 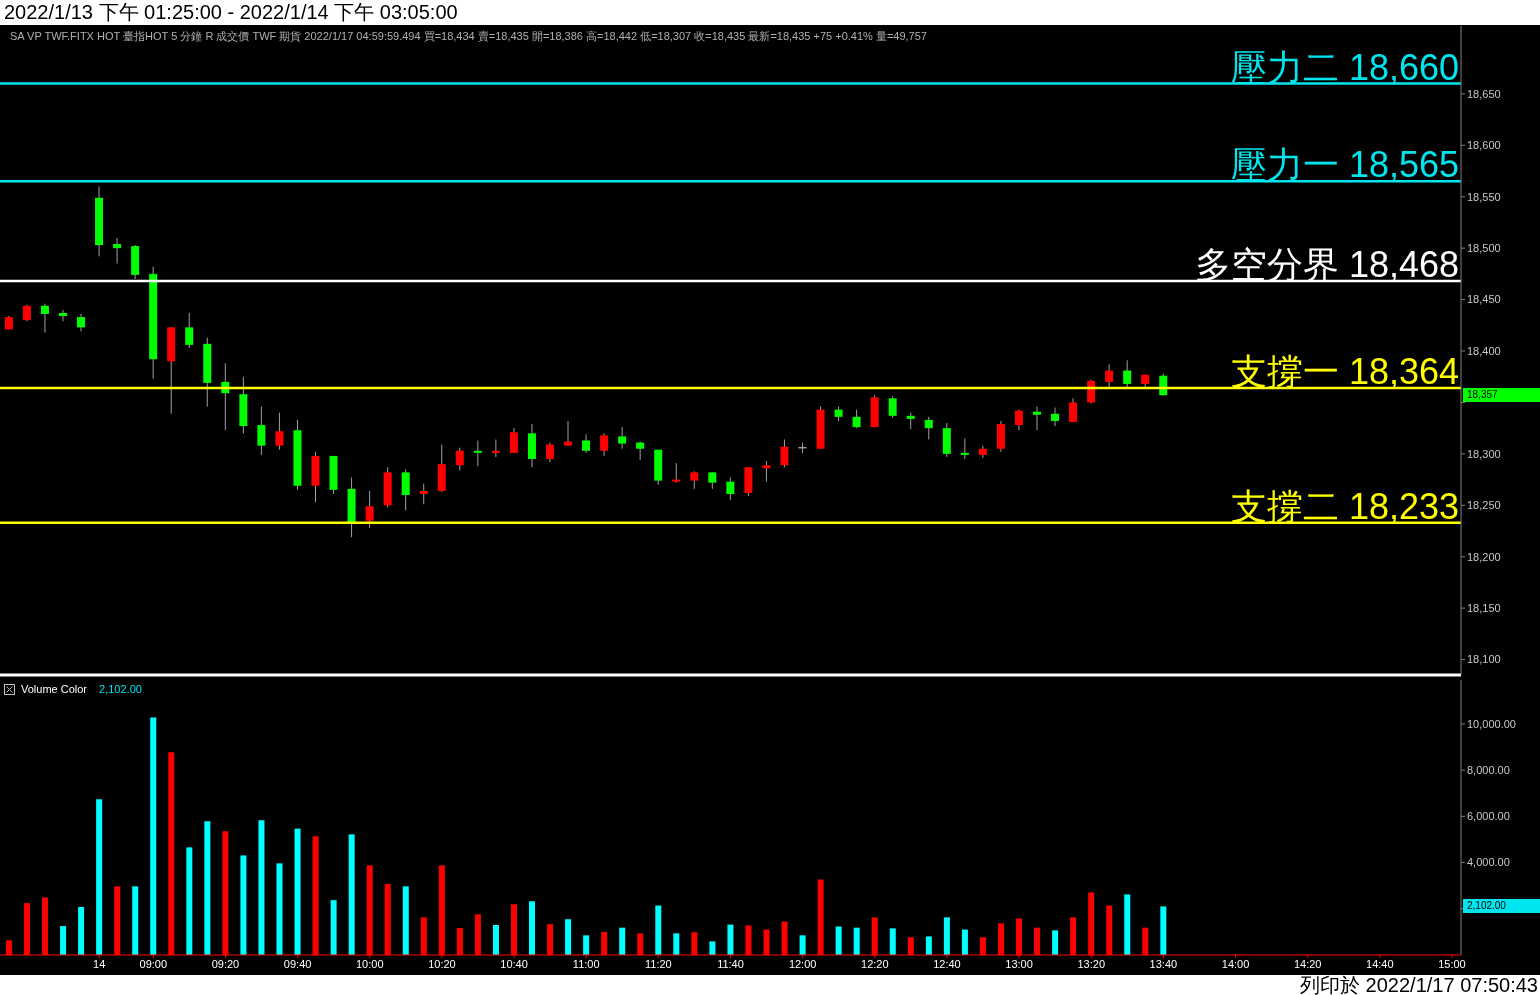 I want to click on ref-line-label: 多空分界 18,468, so click(x=1326, y=265).